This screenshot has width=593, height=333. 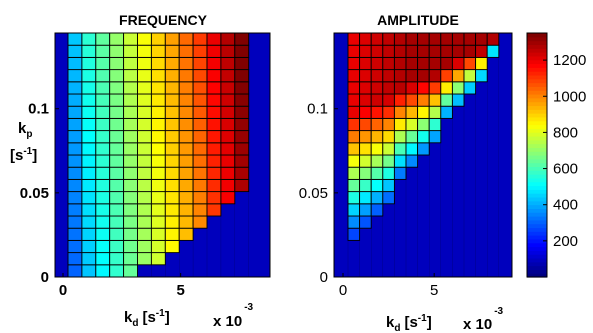 I want to click on amplitude-x-axis-label: kd [s-1], so click(x=409, y=323).